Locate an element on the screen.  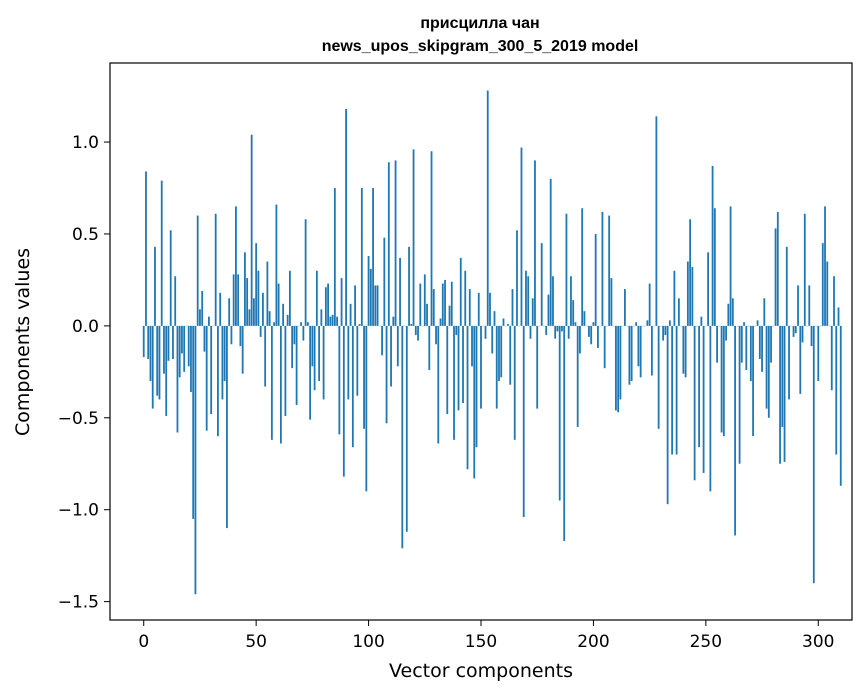
x-tick-label: 200 is located at coordinates (593, 642).